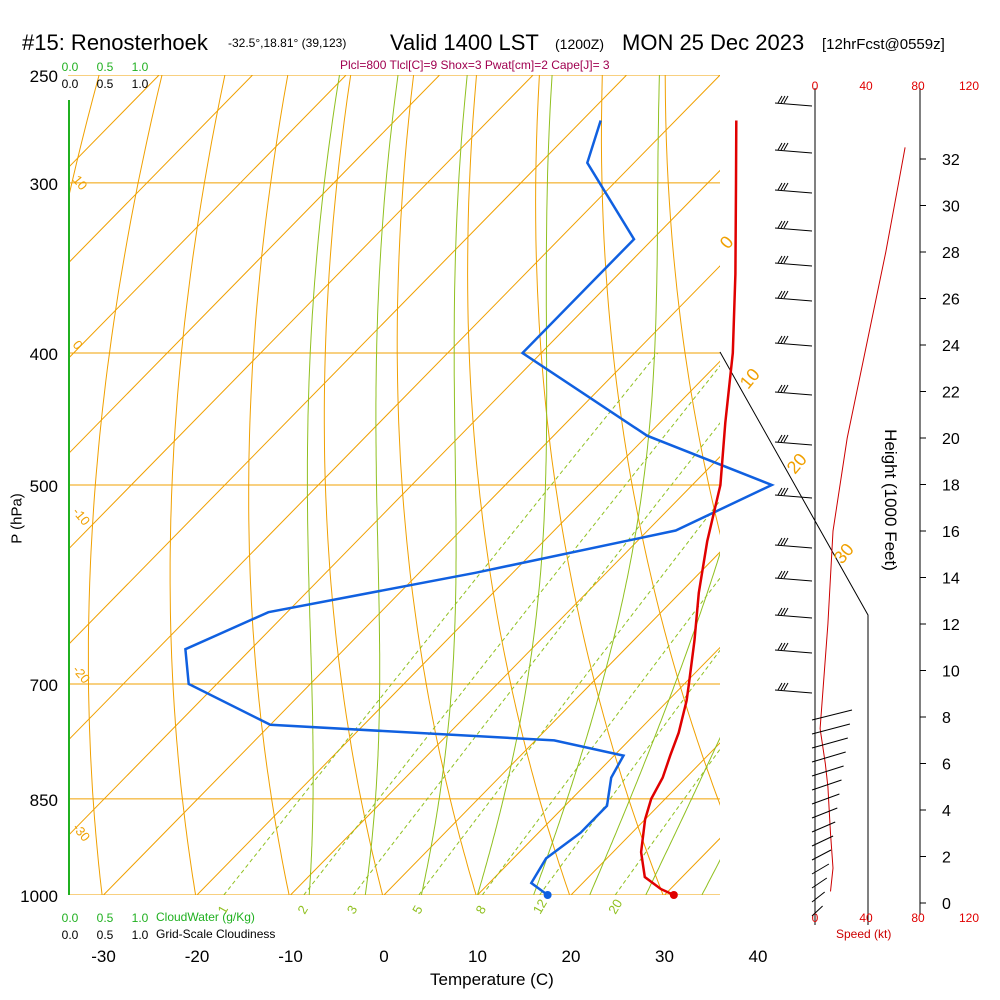  What do you see at coordinates (951, 160) in the screenshot?
I see `height-tick-label: 32` at bounding box center [951, 160].